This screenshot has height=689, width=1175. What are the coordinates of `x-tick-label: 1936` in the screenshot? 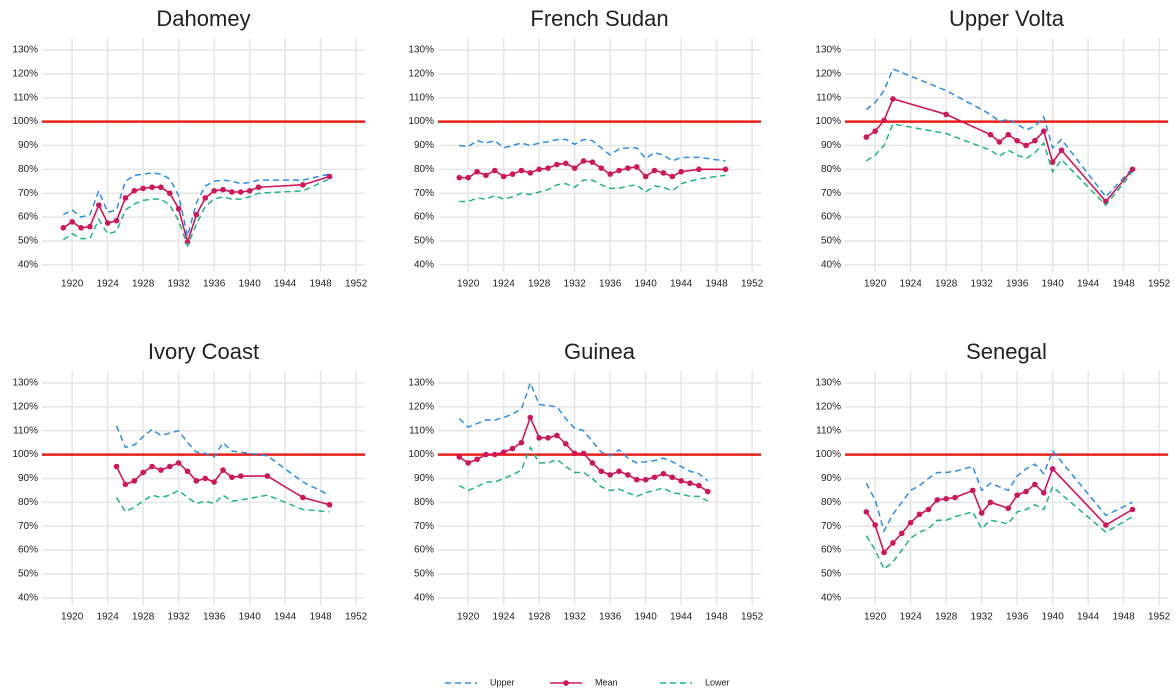 It's located at (214, 284).